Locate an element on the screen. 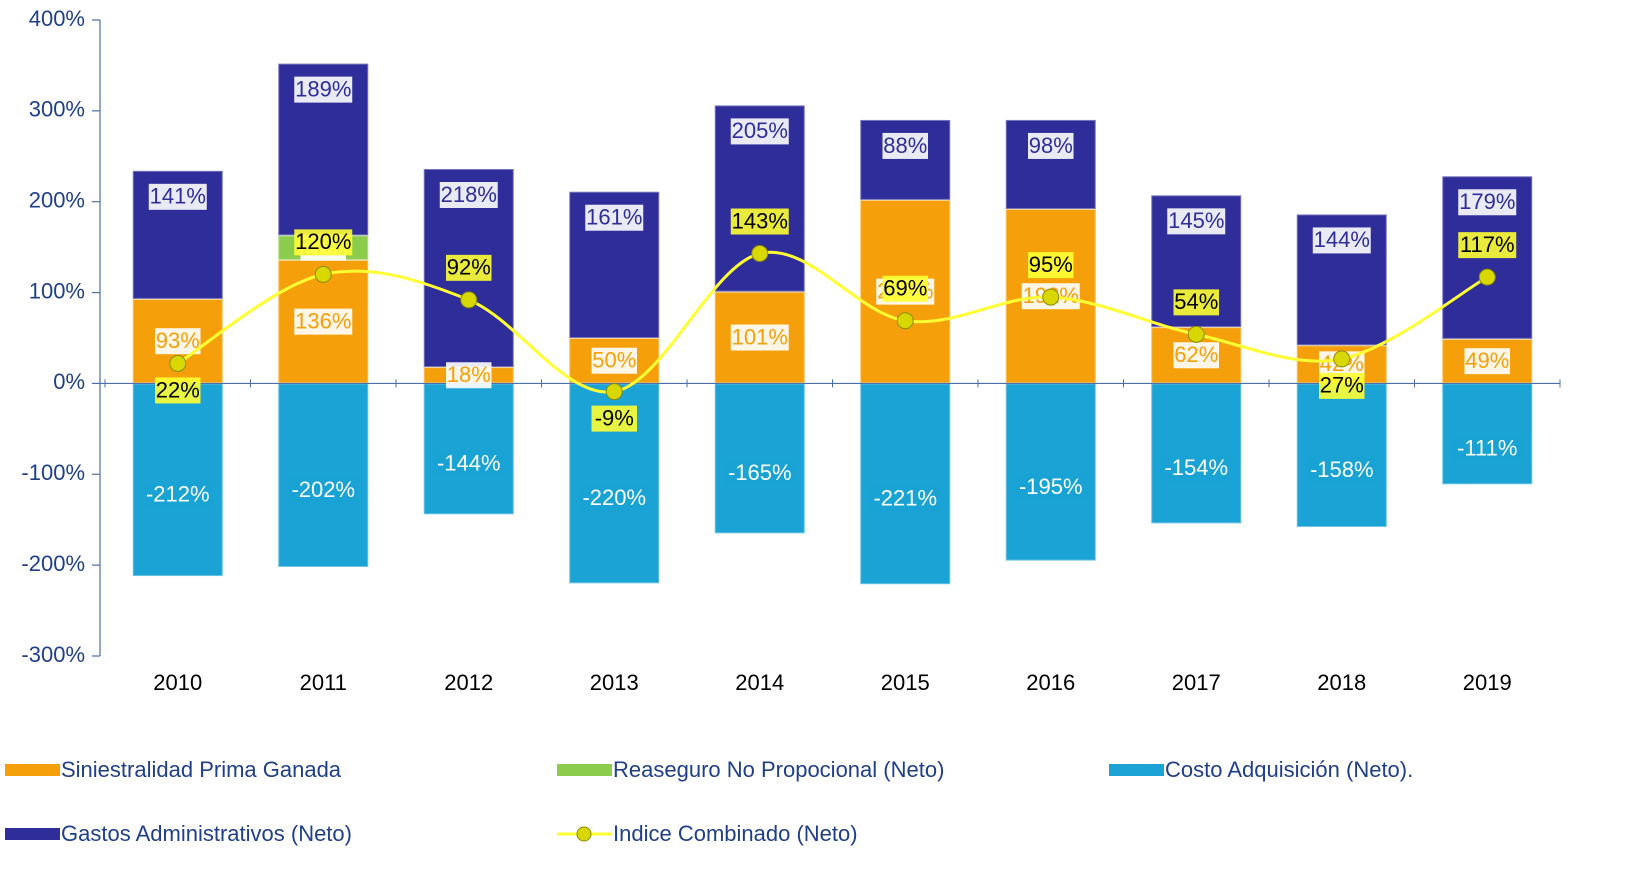 Image resolution: width=1646 pixels, height=891 pixels. data-label: 101% is located at coordinates (760, 336).